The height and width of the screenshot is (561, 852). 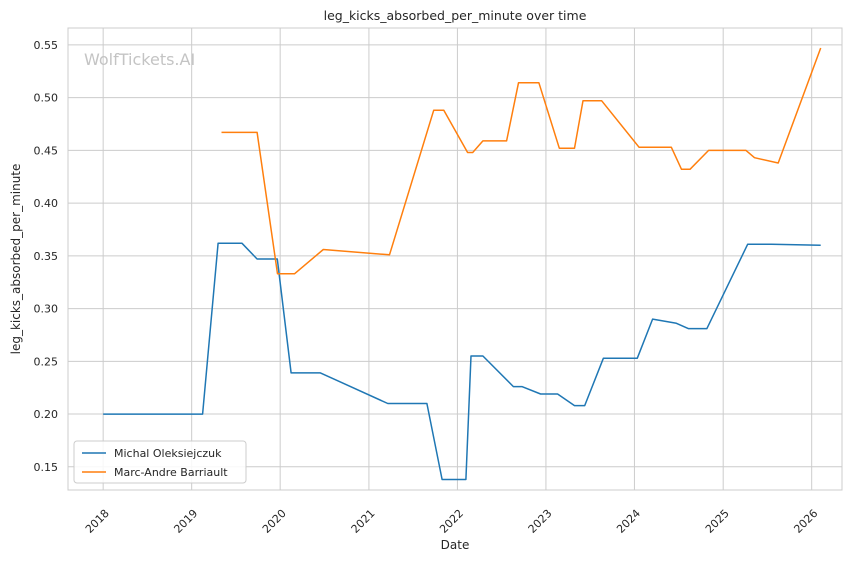 I want to click on y-tick-labels: 0.15 0.20 0.25 0.30 0.35 0.40 0.45 0.50 0.55, so click(x=46, y=256).